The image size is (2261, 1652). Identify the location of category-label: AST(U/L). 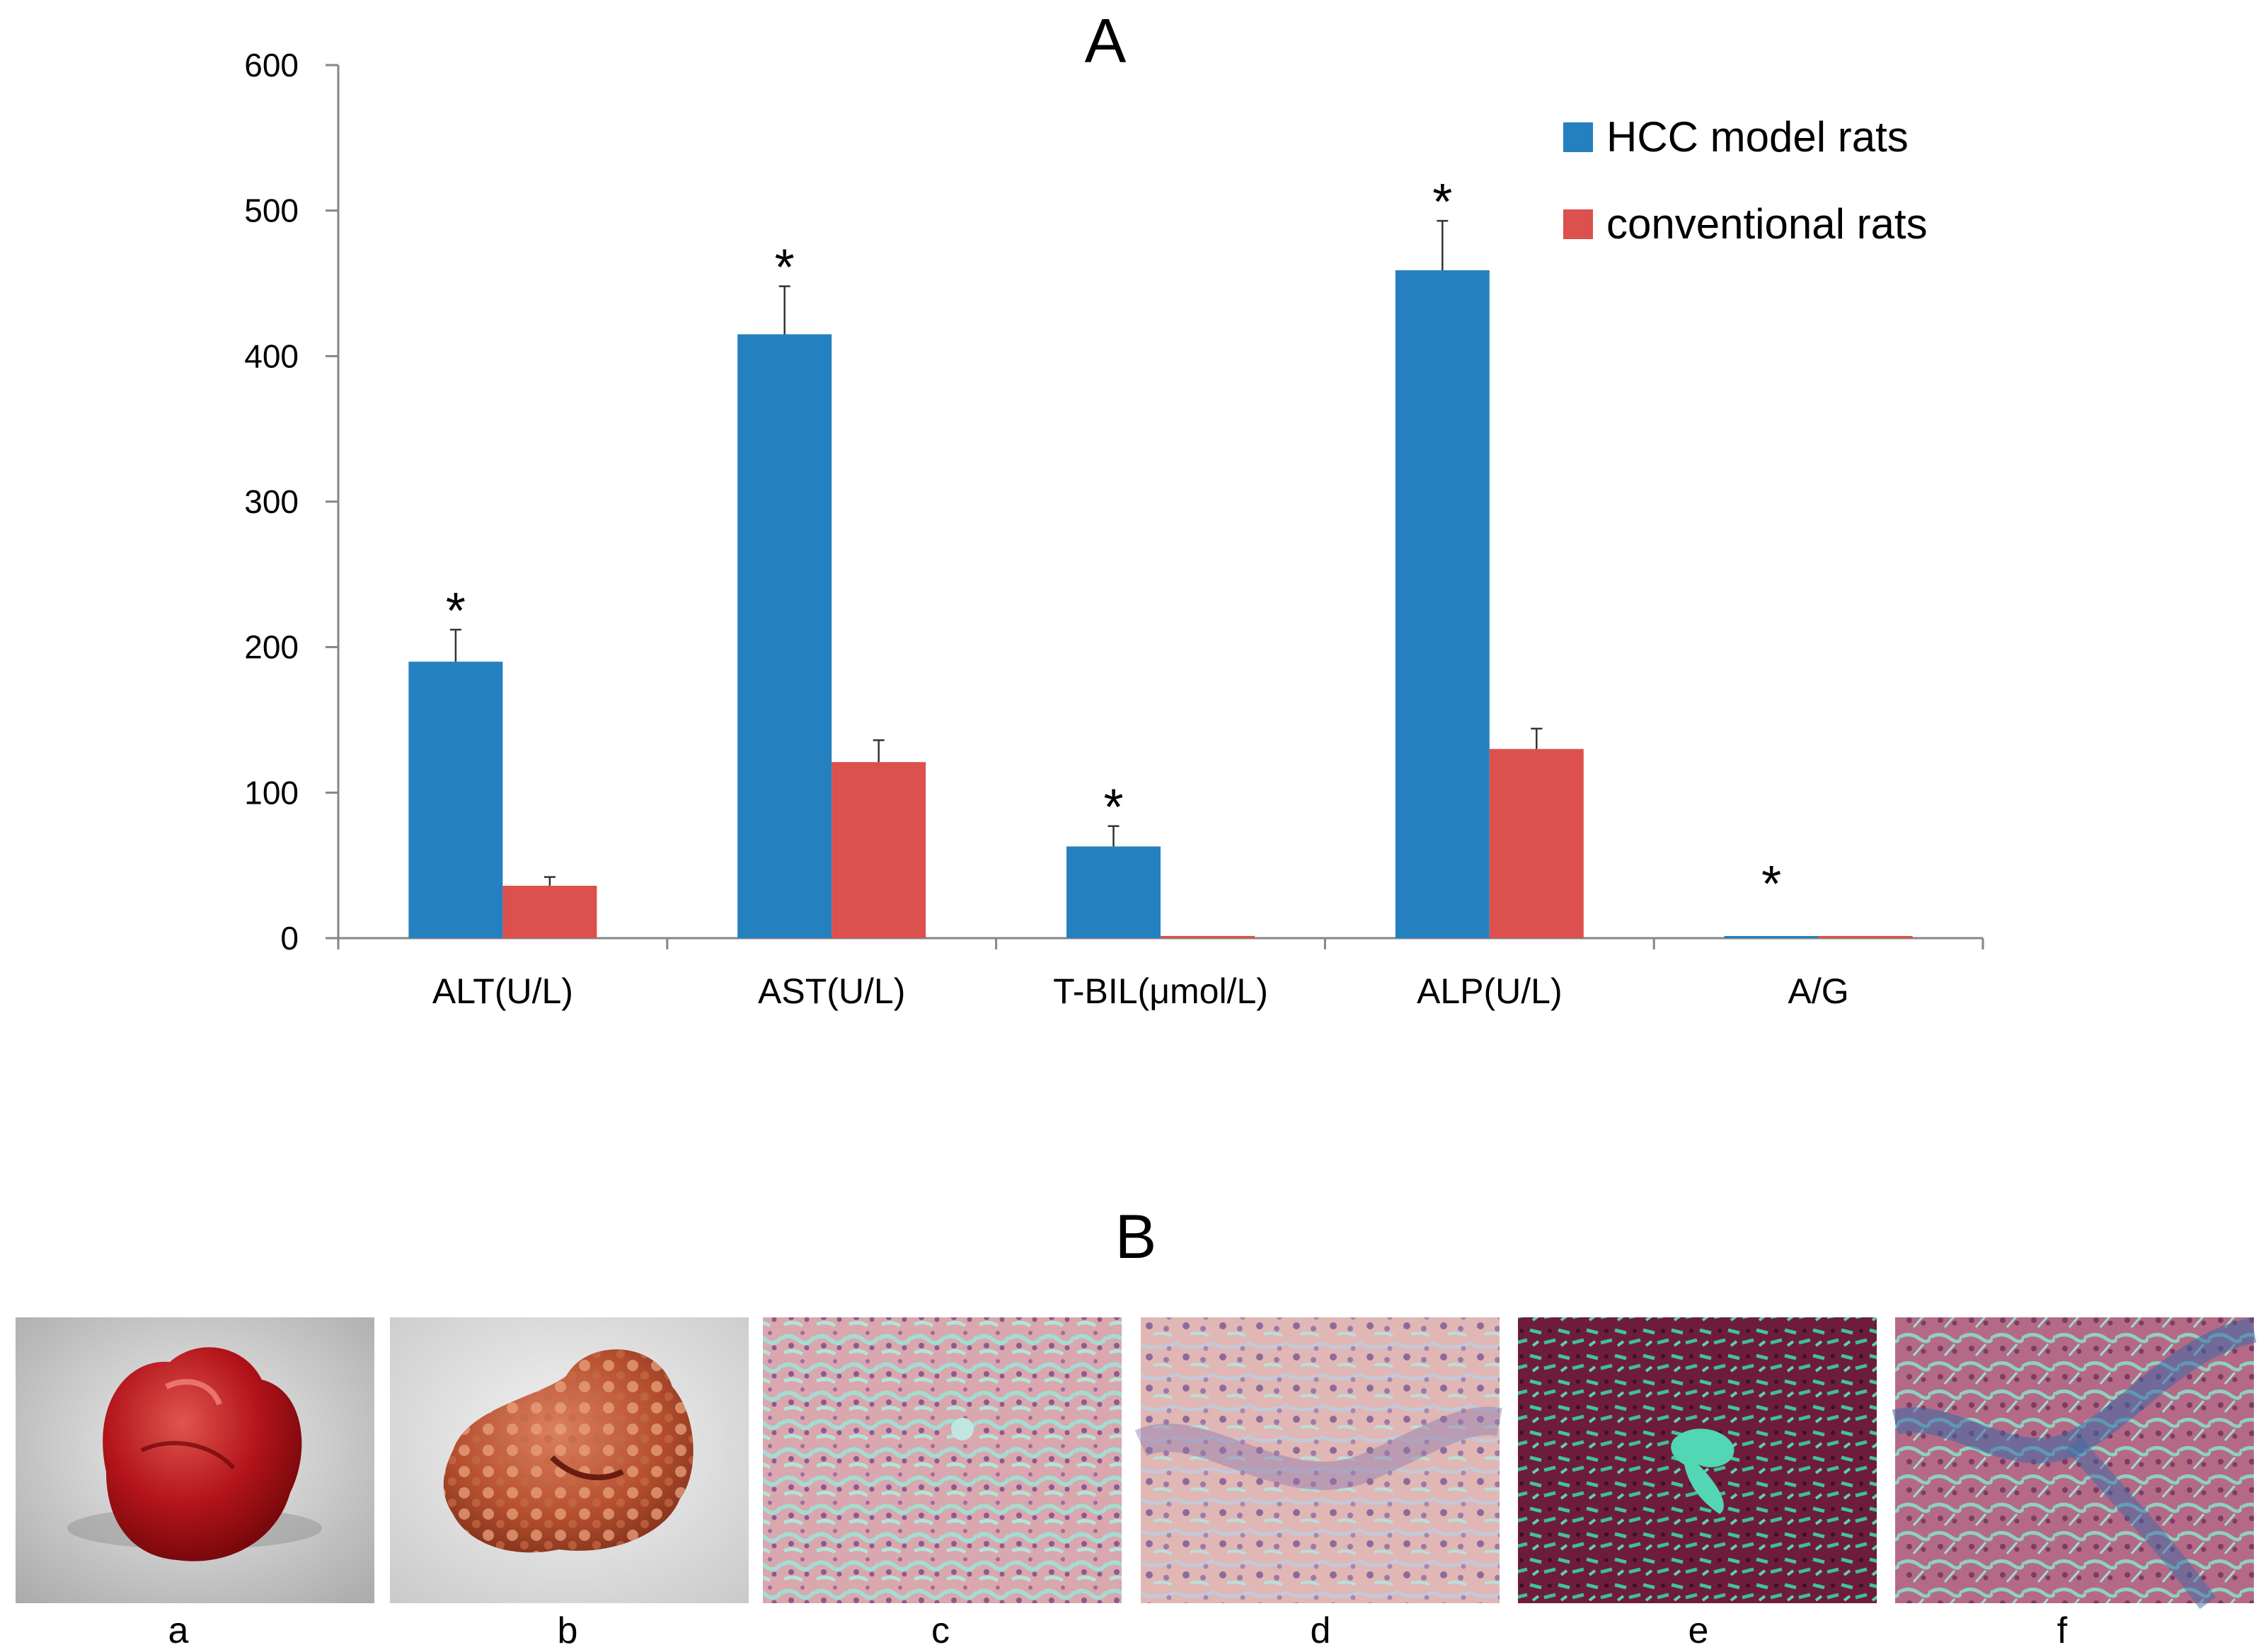
(832, 991).